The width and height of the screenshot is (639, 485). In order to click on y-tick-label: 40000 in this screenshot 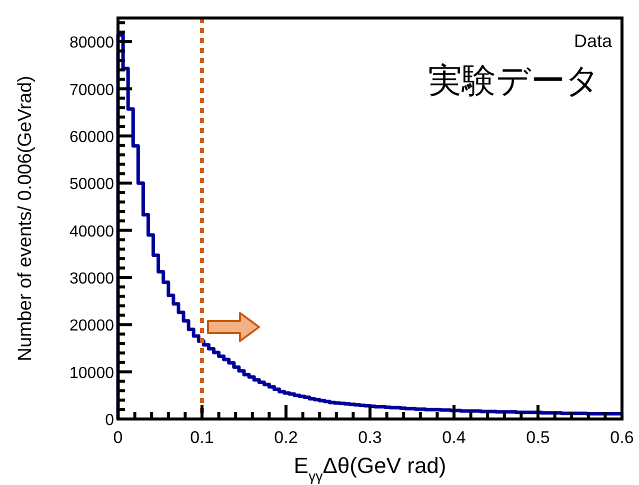, I will do `click(92, 231)`.